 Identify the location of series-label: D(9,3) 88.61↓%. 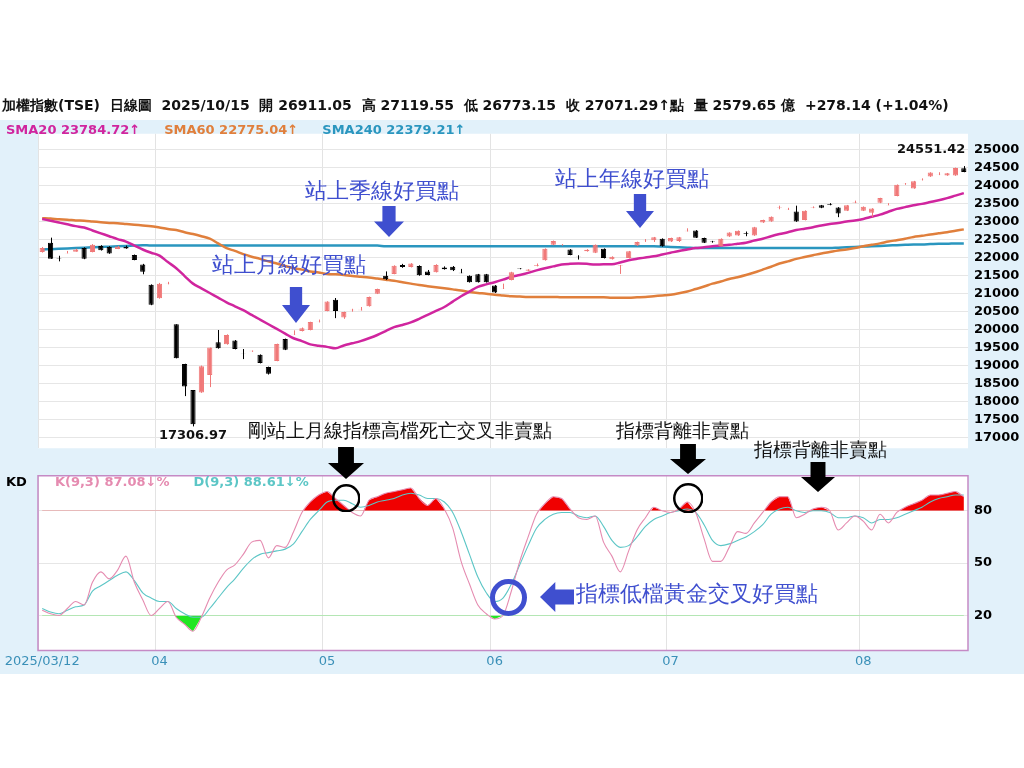
(251, 481).